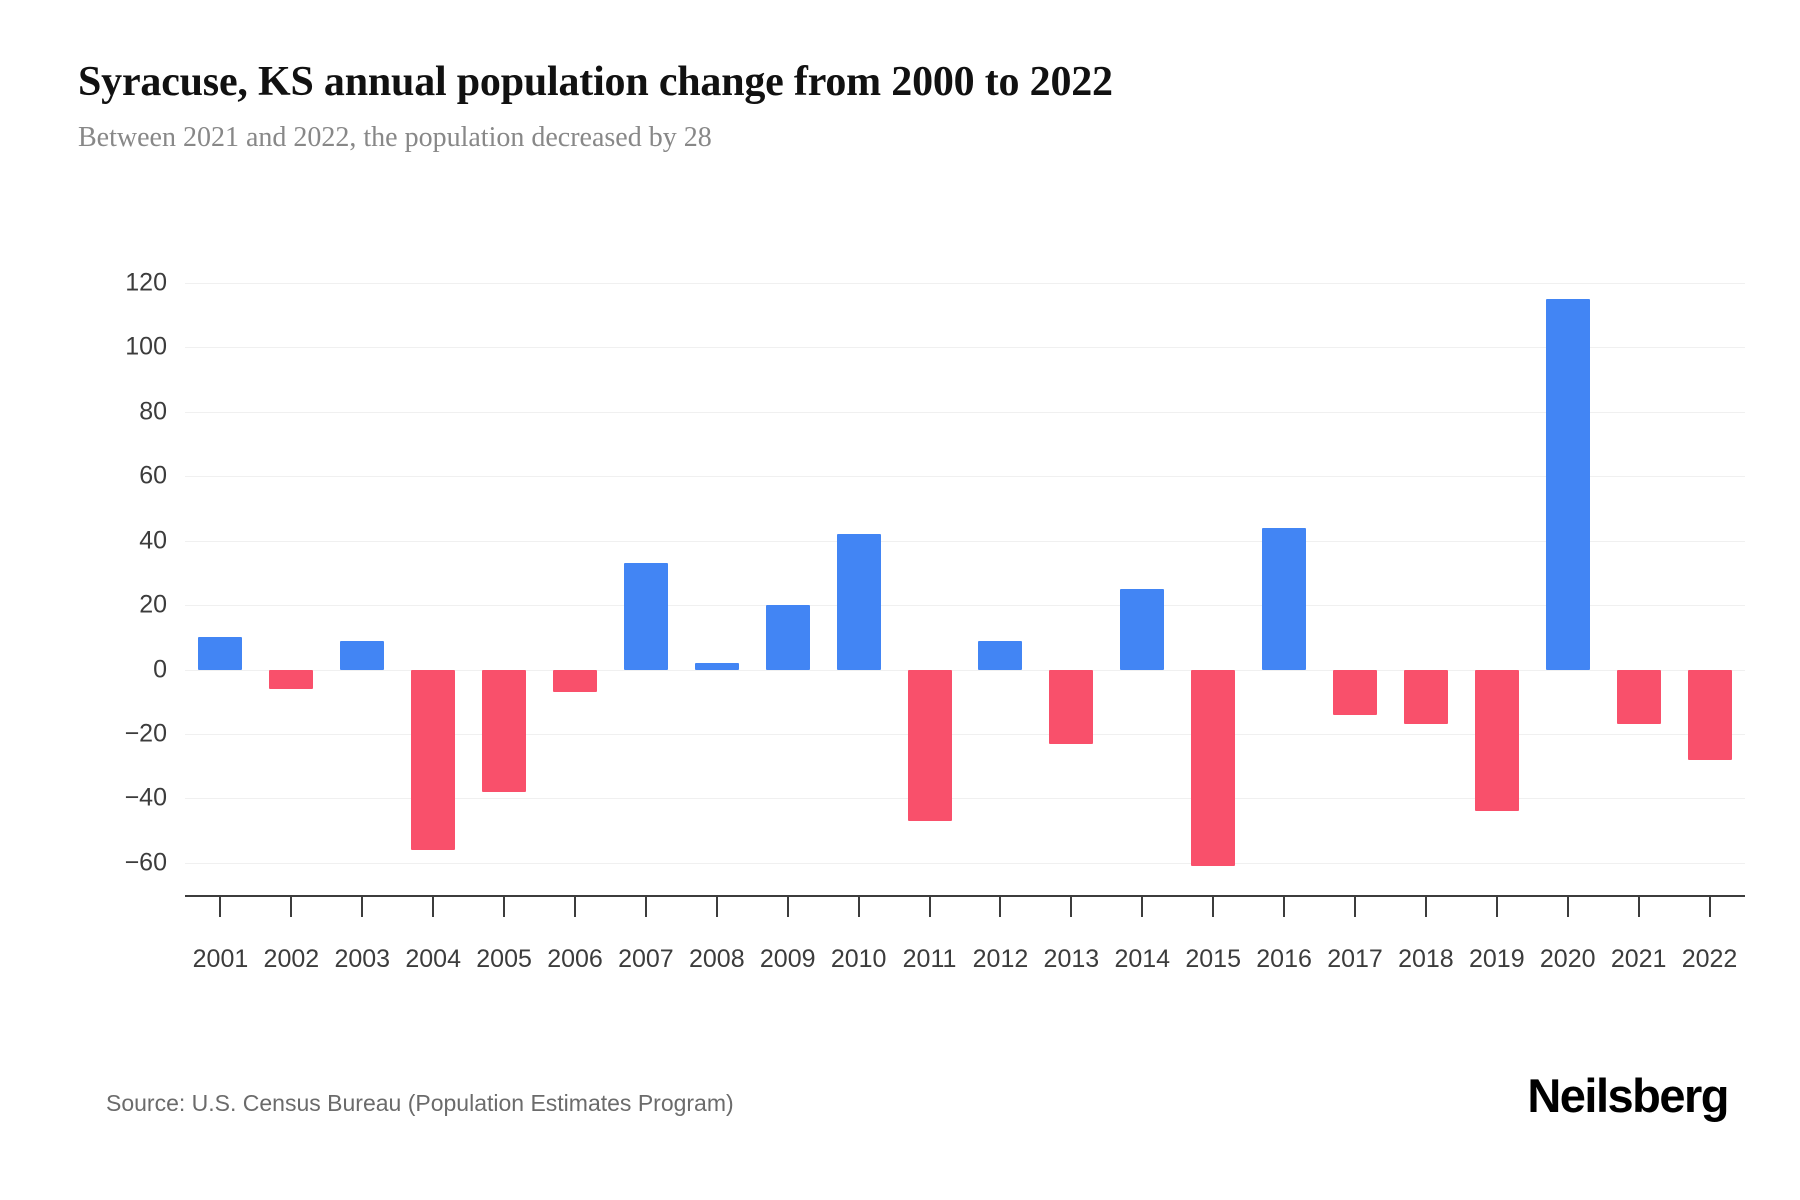 Image resolution: width=1800 pixels, height=1200 pixels. What do you see at coordinates (1638, 959) in the screenshot?
I see `x-axis-tick-label: 2021` at bounding box center [1638, 959].